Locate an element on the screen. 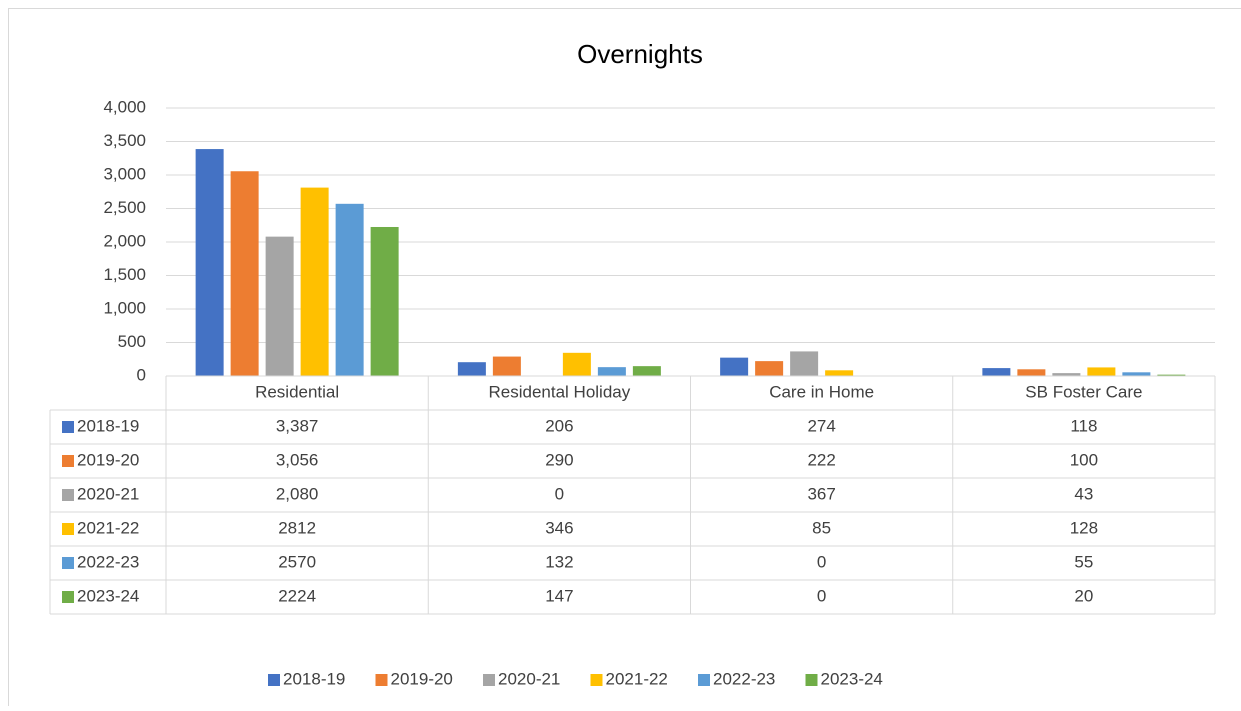 The height and width of the screenshot is (711, 1241). y-tick-label: 2,000 is located at coordinates (124, 240).